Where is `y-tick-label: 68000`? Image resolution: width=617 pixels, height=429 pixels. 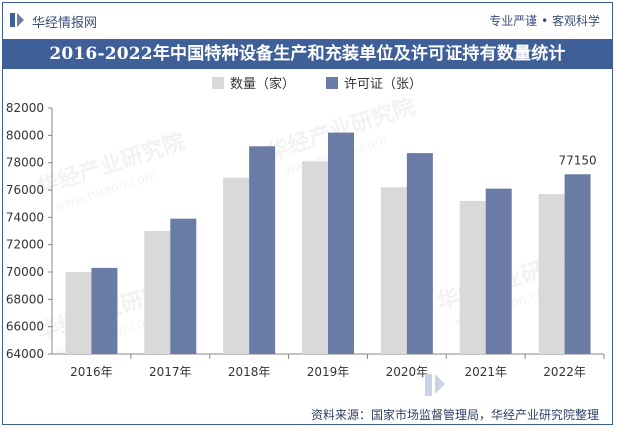 y-tick-label: 68000 is located at coordinates (25, 299).